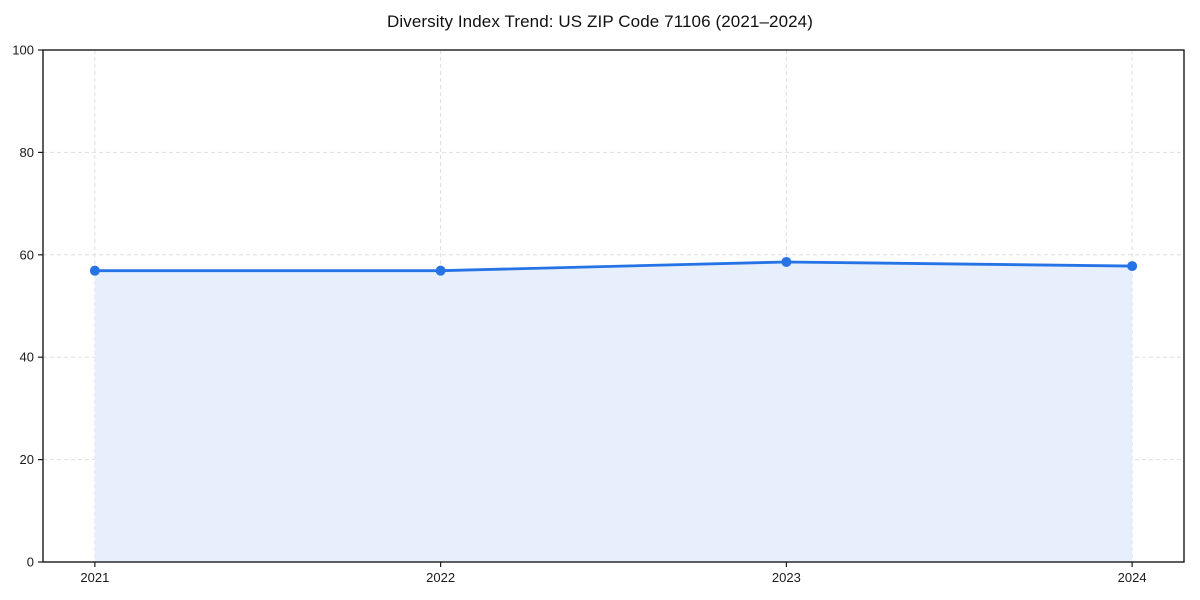  What do you see at coordinates (613, 266) in the screenshot?
I see `trend-line` at bounding box center [613, 266].